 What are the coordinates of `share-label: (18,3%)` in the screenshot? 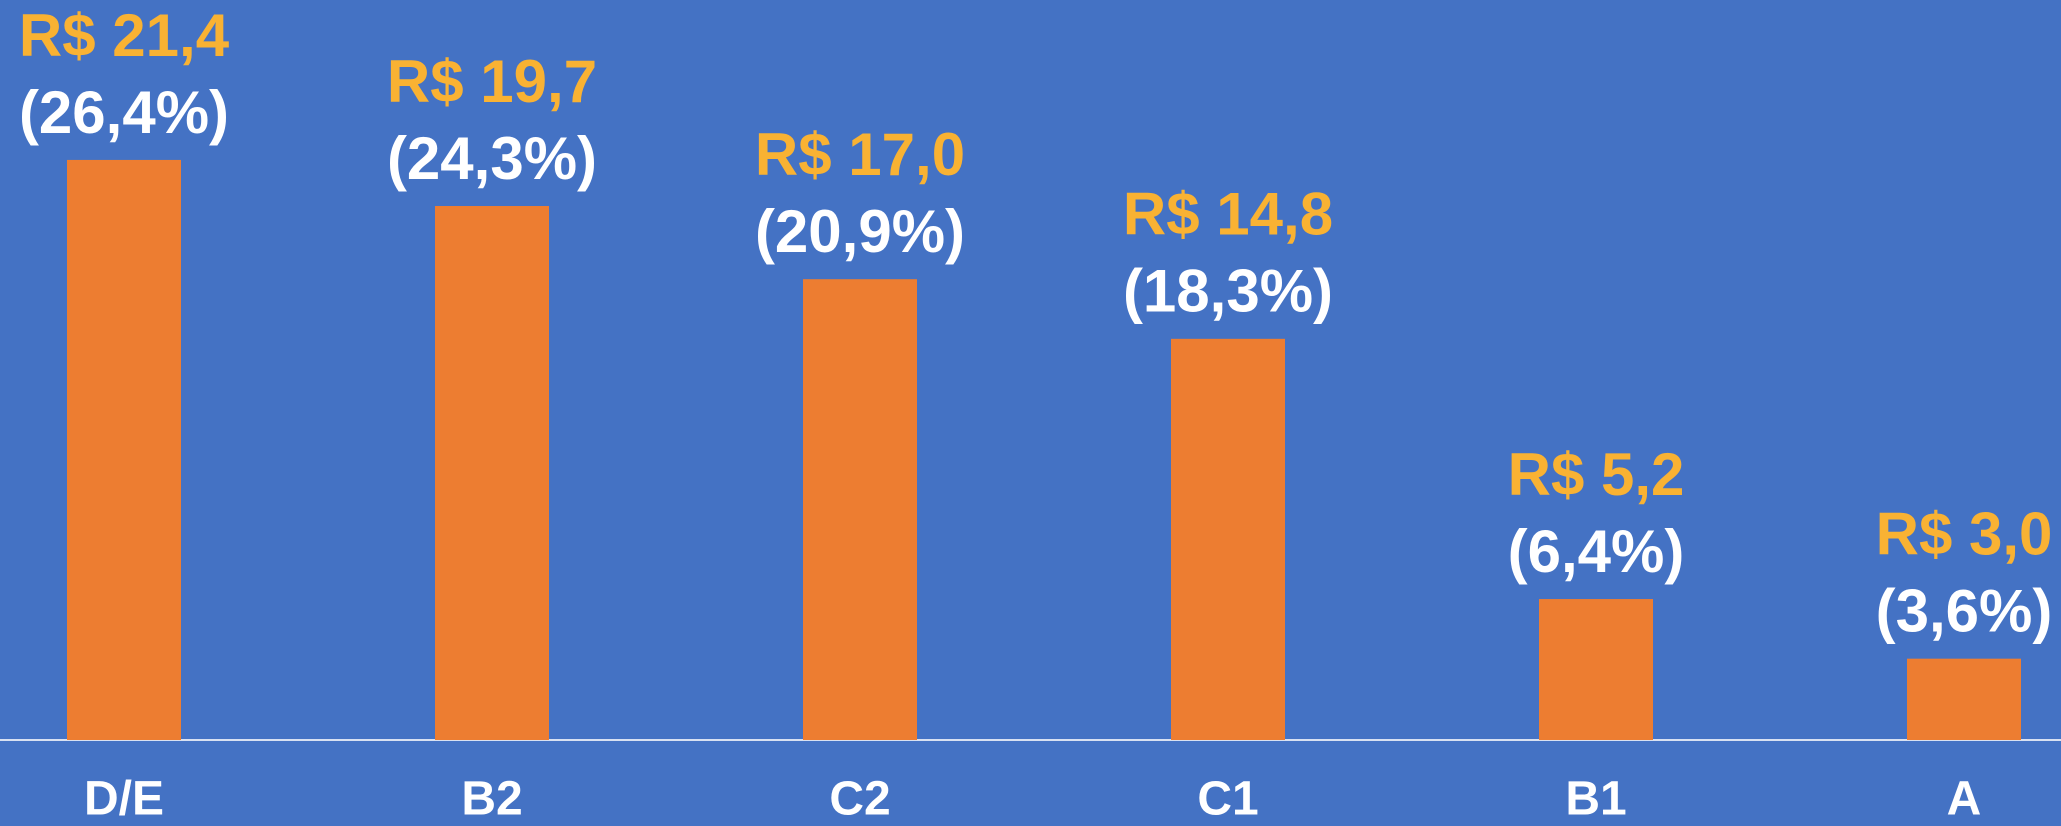 It's located at (1228, 291).